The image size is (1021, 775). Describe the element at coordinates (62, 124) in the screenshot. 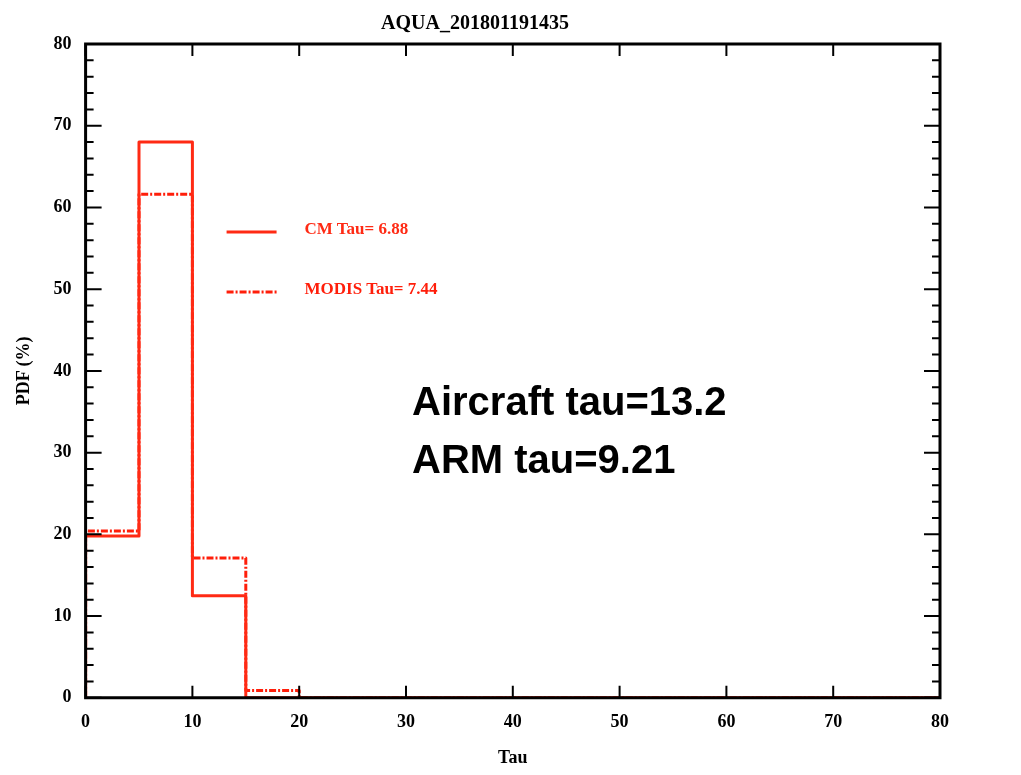

I see `y-tick-label: 70` at that location.